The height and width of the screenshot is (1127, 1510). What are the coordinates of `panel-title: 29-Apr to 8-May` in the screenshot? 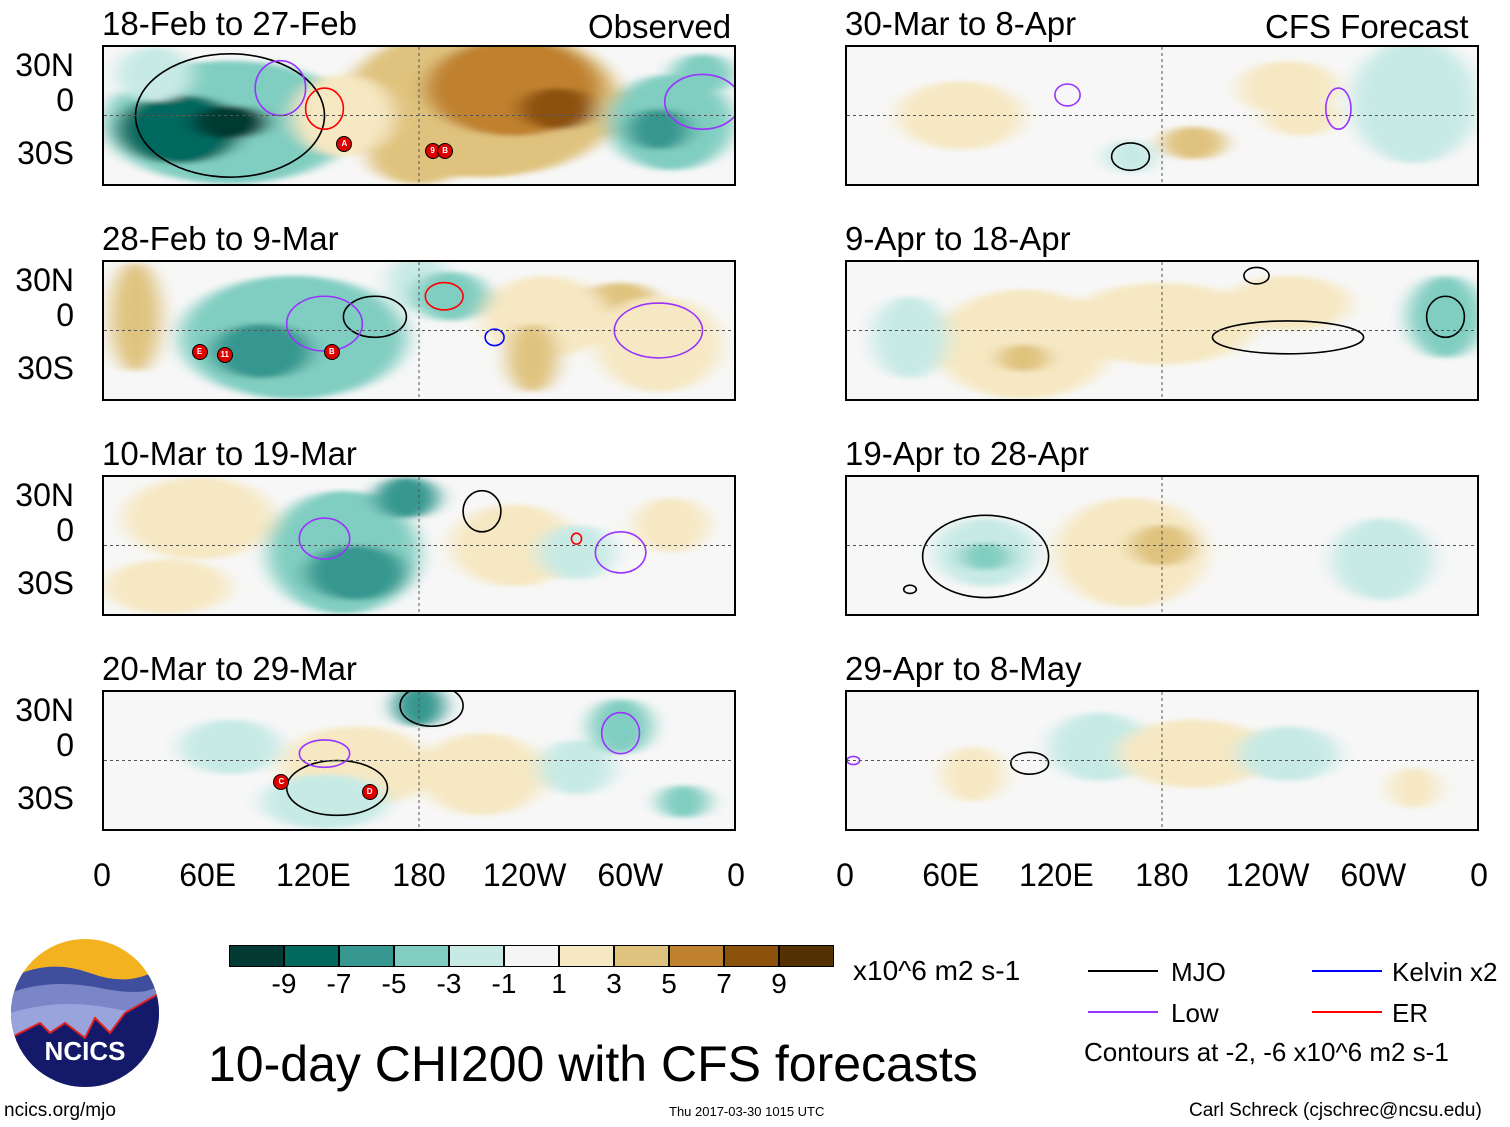 It's located at (963, 668).